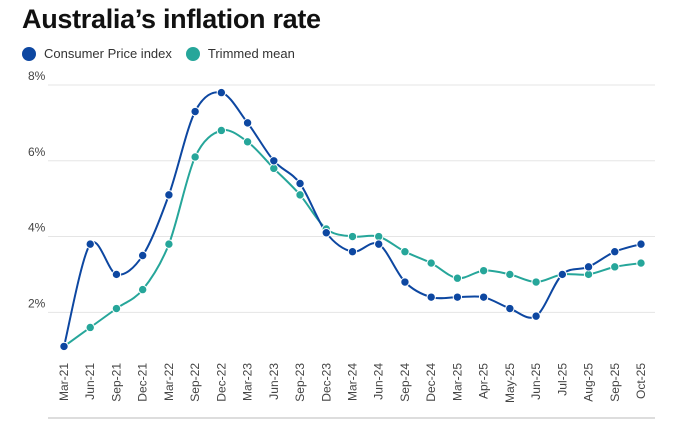 The width and height of the screenshot is (696, 430). I want to click on chart-legend: Consumer Price index Trimmed mean, so click(165, 53).